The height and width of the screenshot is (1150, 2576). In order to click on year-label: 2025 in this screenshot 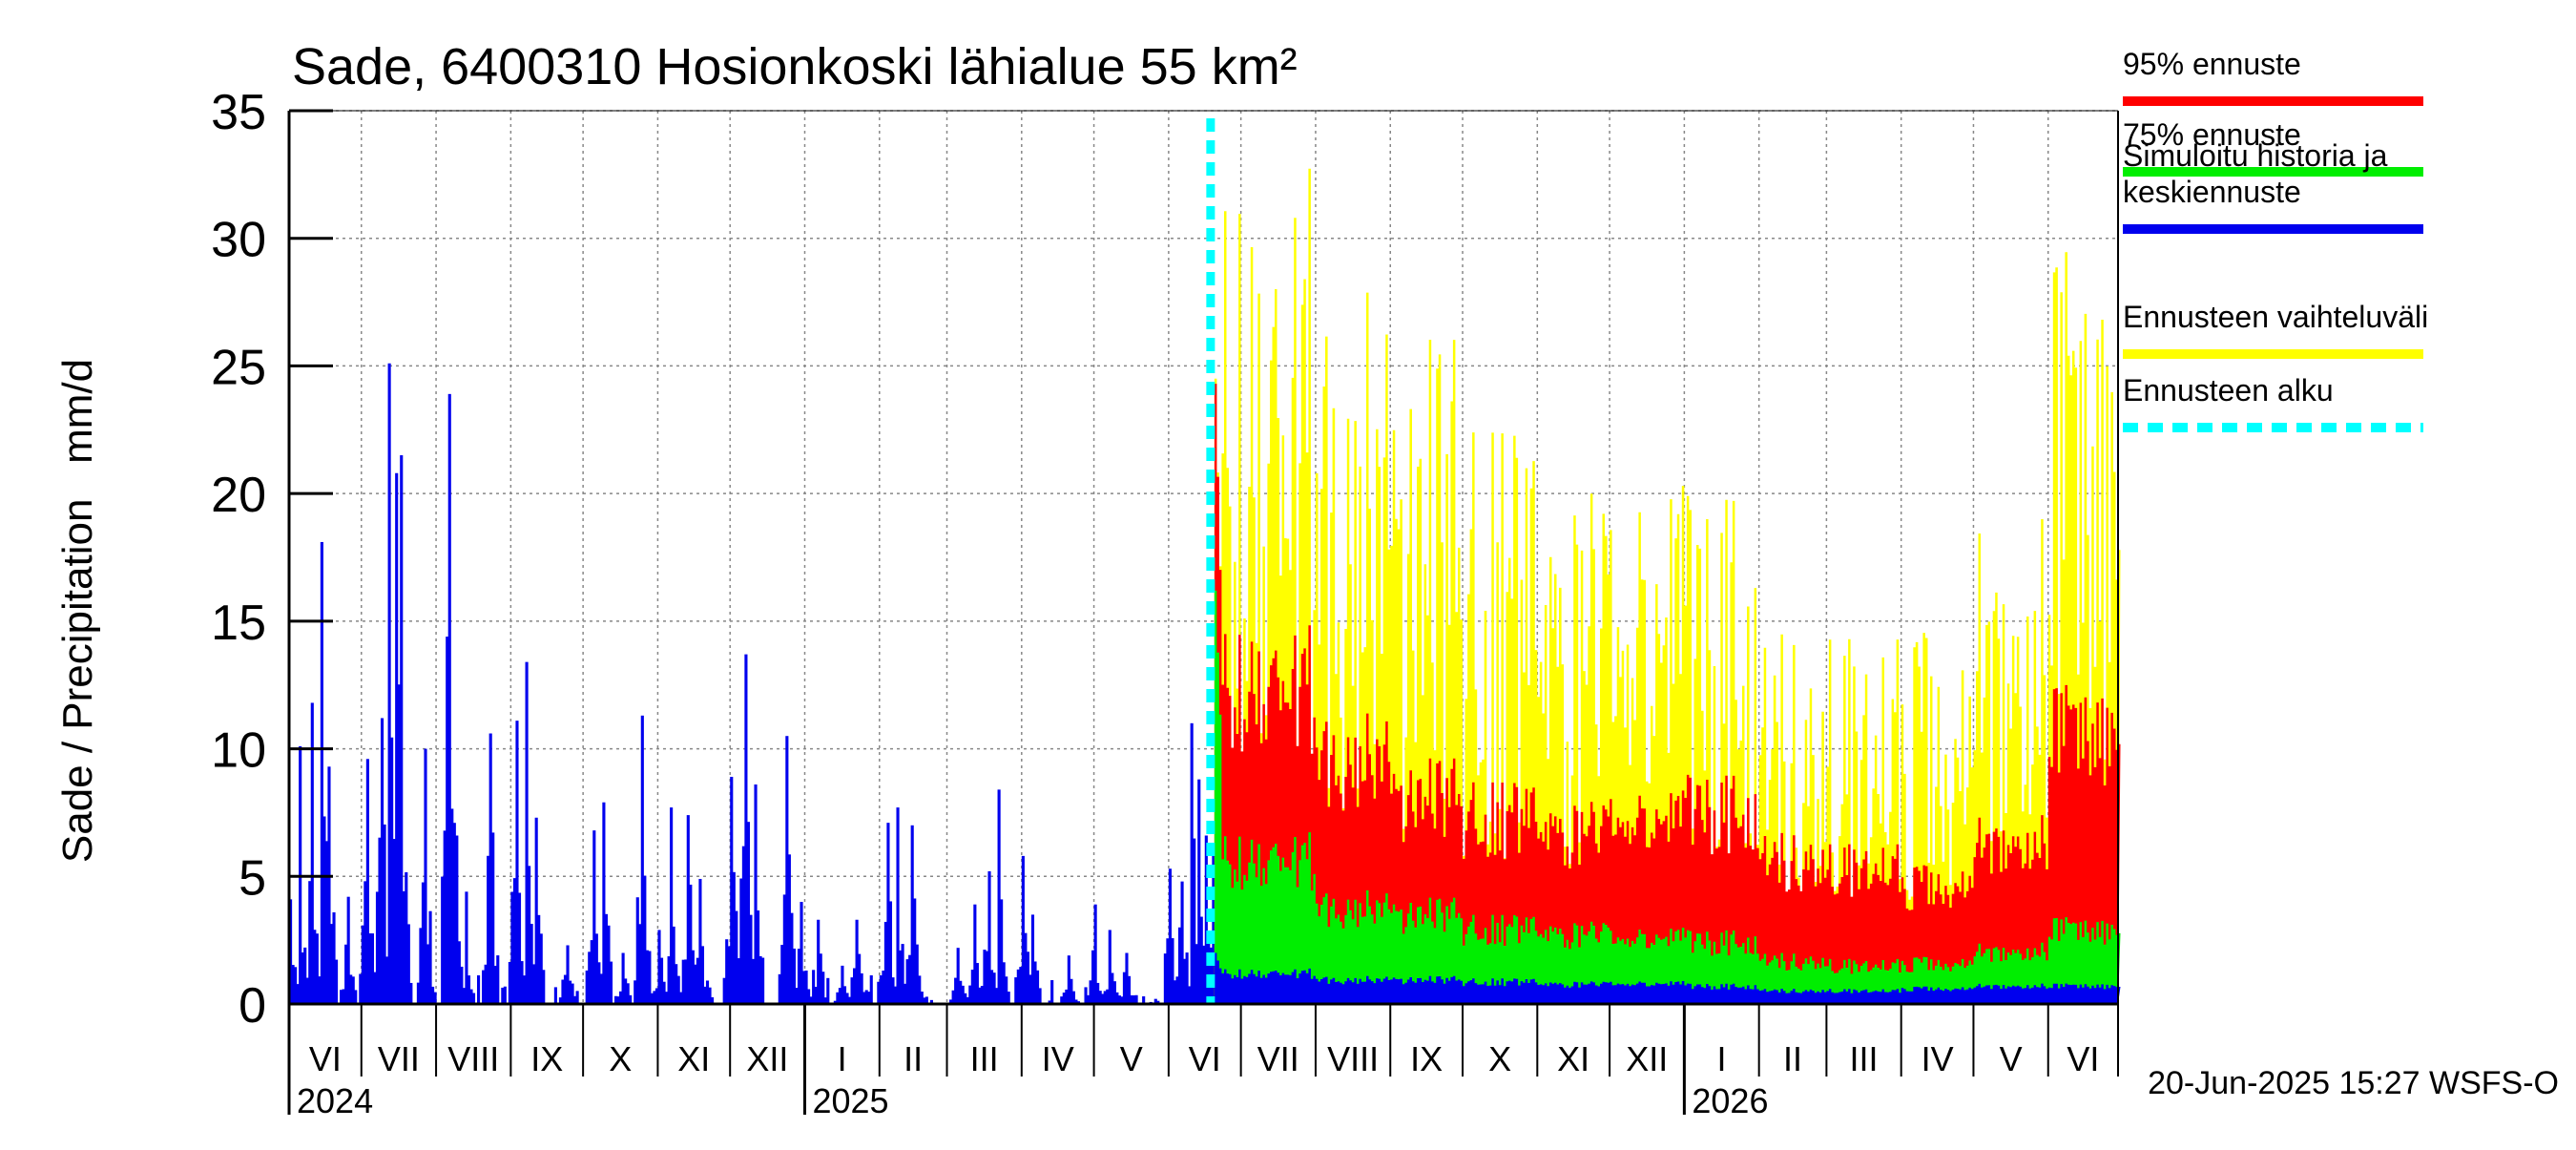, I will do `click(850, 1100)`.